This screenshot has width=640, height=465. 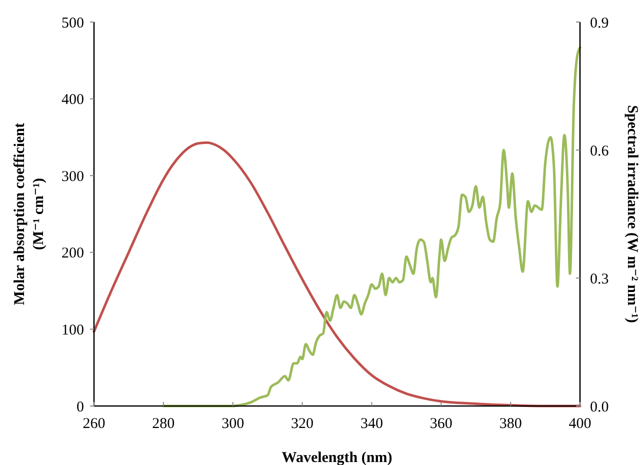 I want to click on y-tick-label: 100, so click(x=73, y=330).